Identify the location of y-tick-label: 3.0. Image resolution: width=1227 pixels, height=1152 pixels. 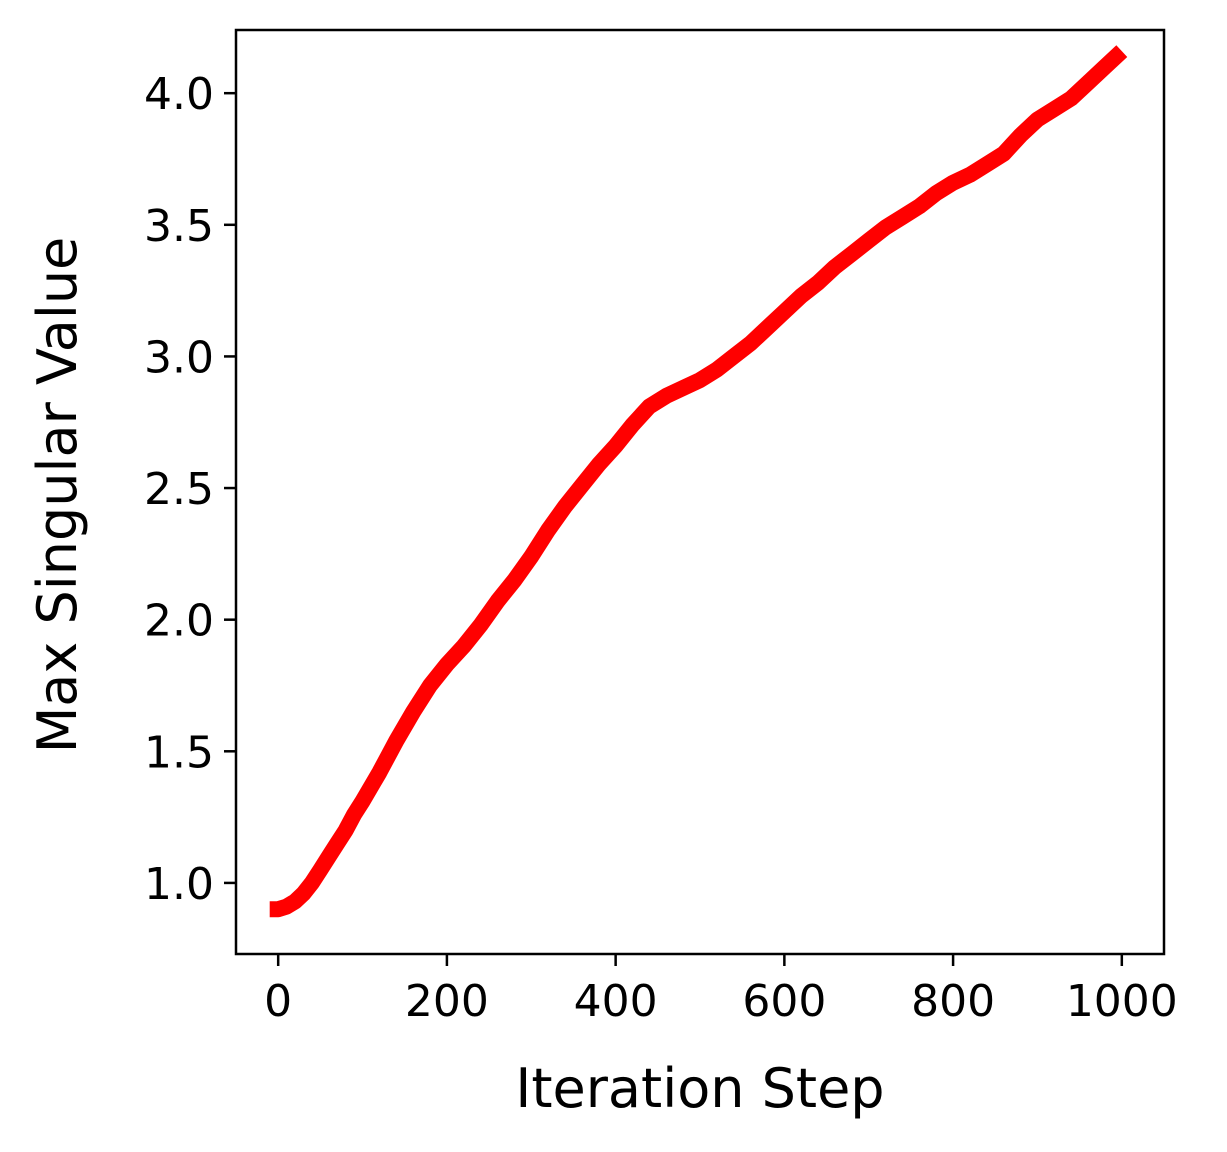
(179, 357).